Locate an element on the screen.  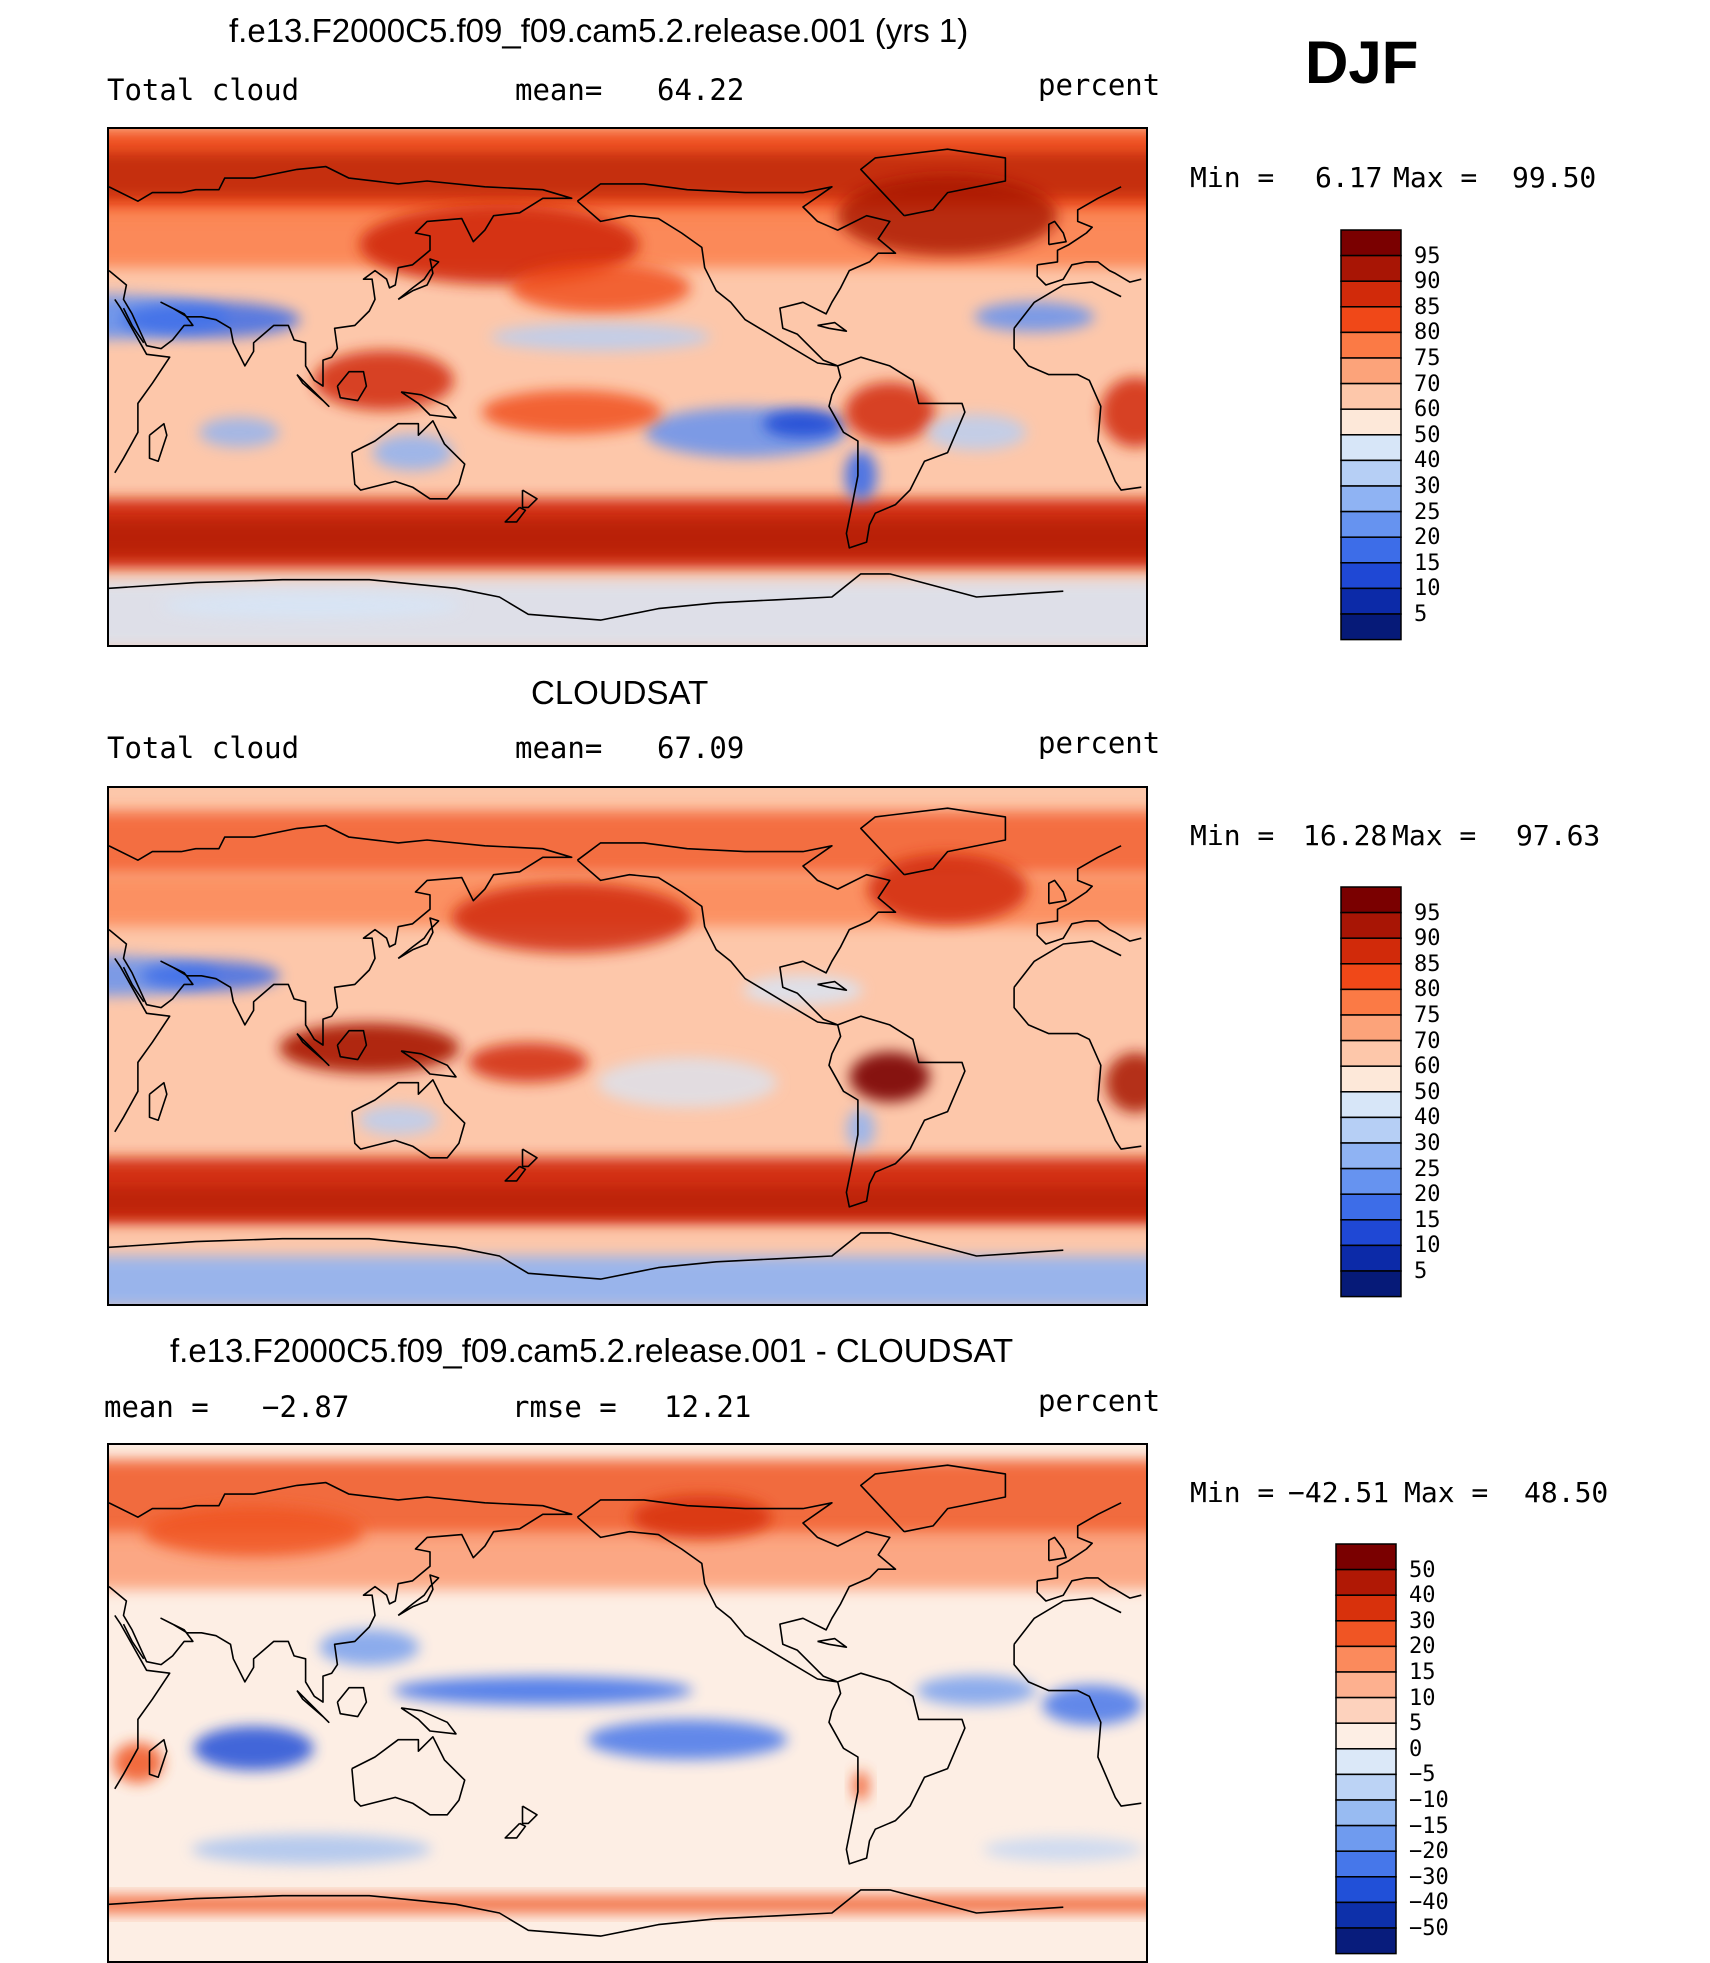
central-africa-cloud is located at coordinates (1123, 412).